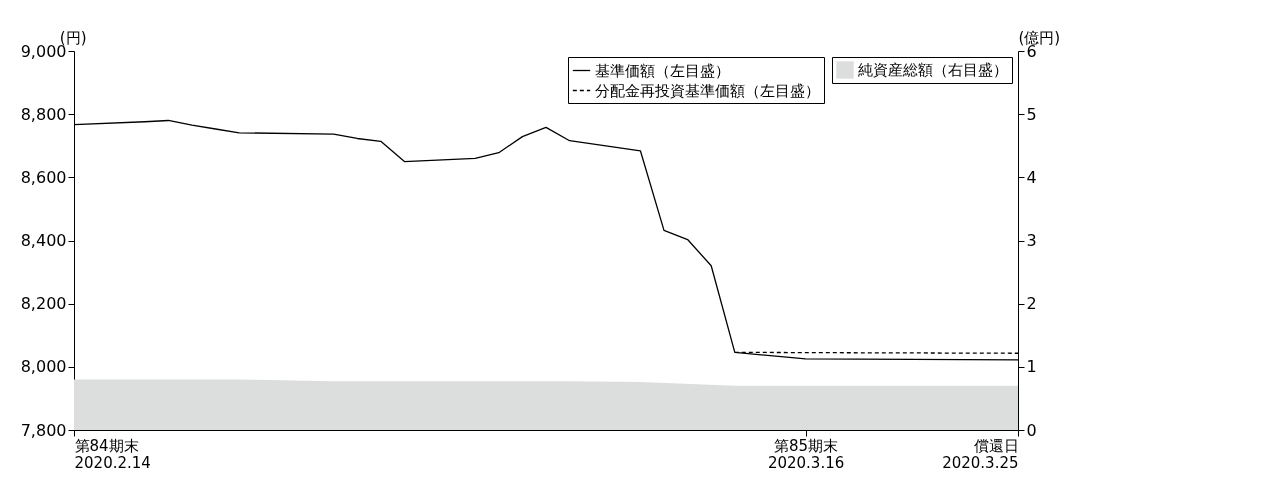 This screenshot has height=499, width=1276. Describe the element at coordinates (806, 454) in the screenshot. I see `x-tick-label: 第85期末 2020.3.16` at that location.